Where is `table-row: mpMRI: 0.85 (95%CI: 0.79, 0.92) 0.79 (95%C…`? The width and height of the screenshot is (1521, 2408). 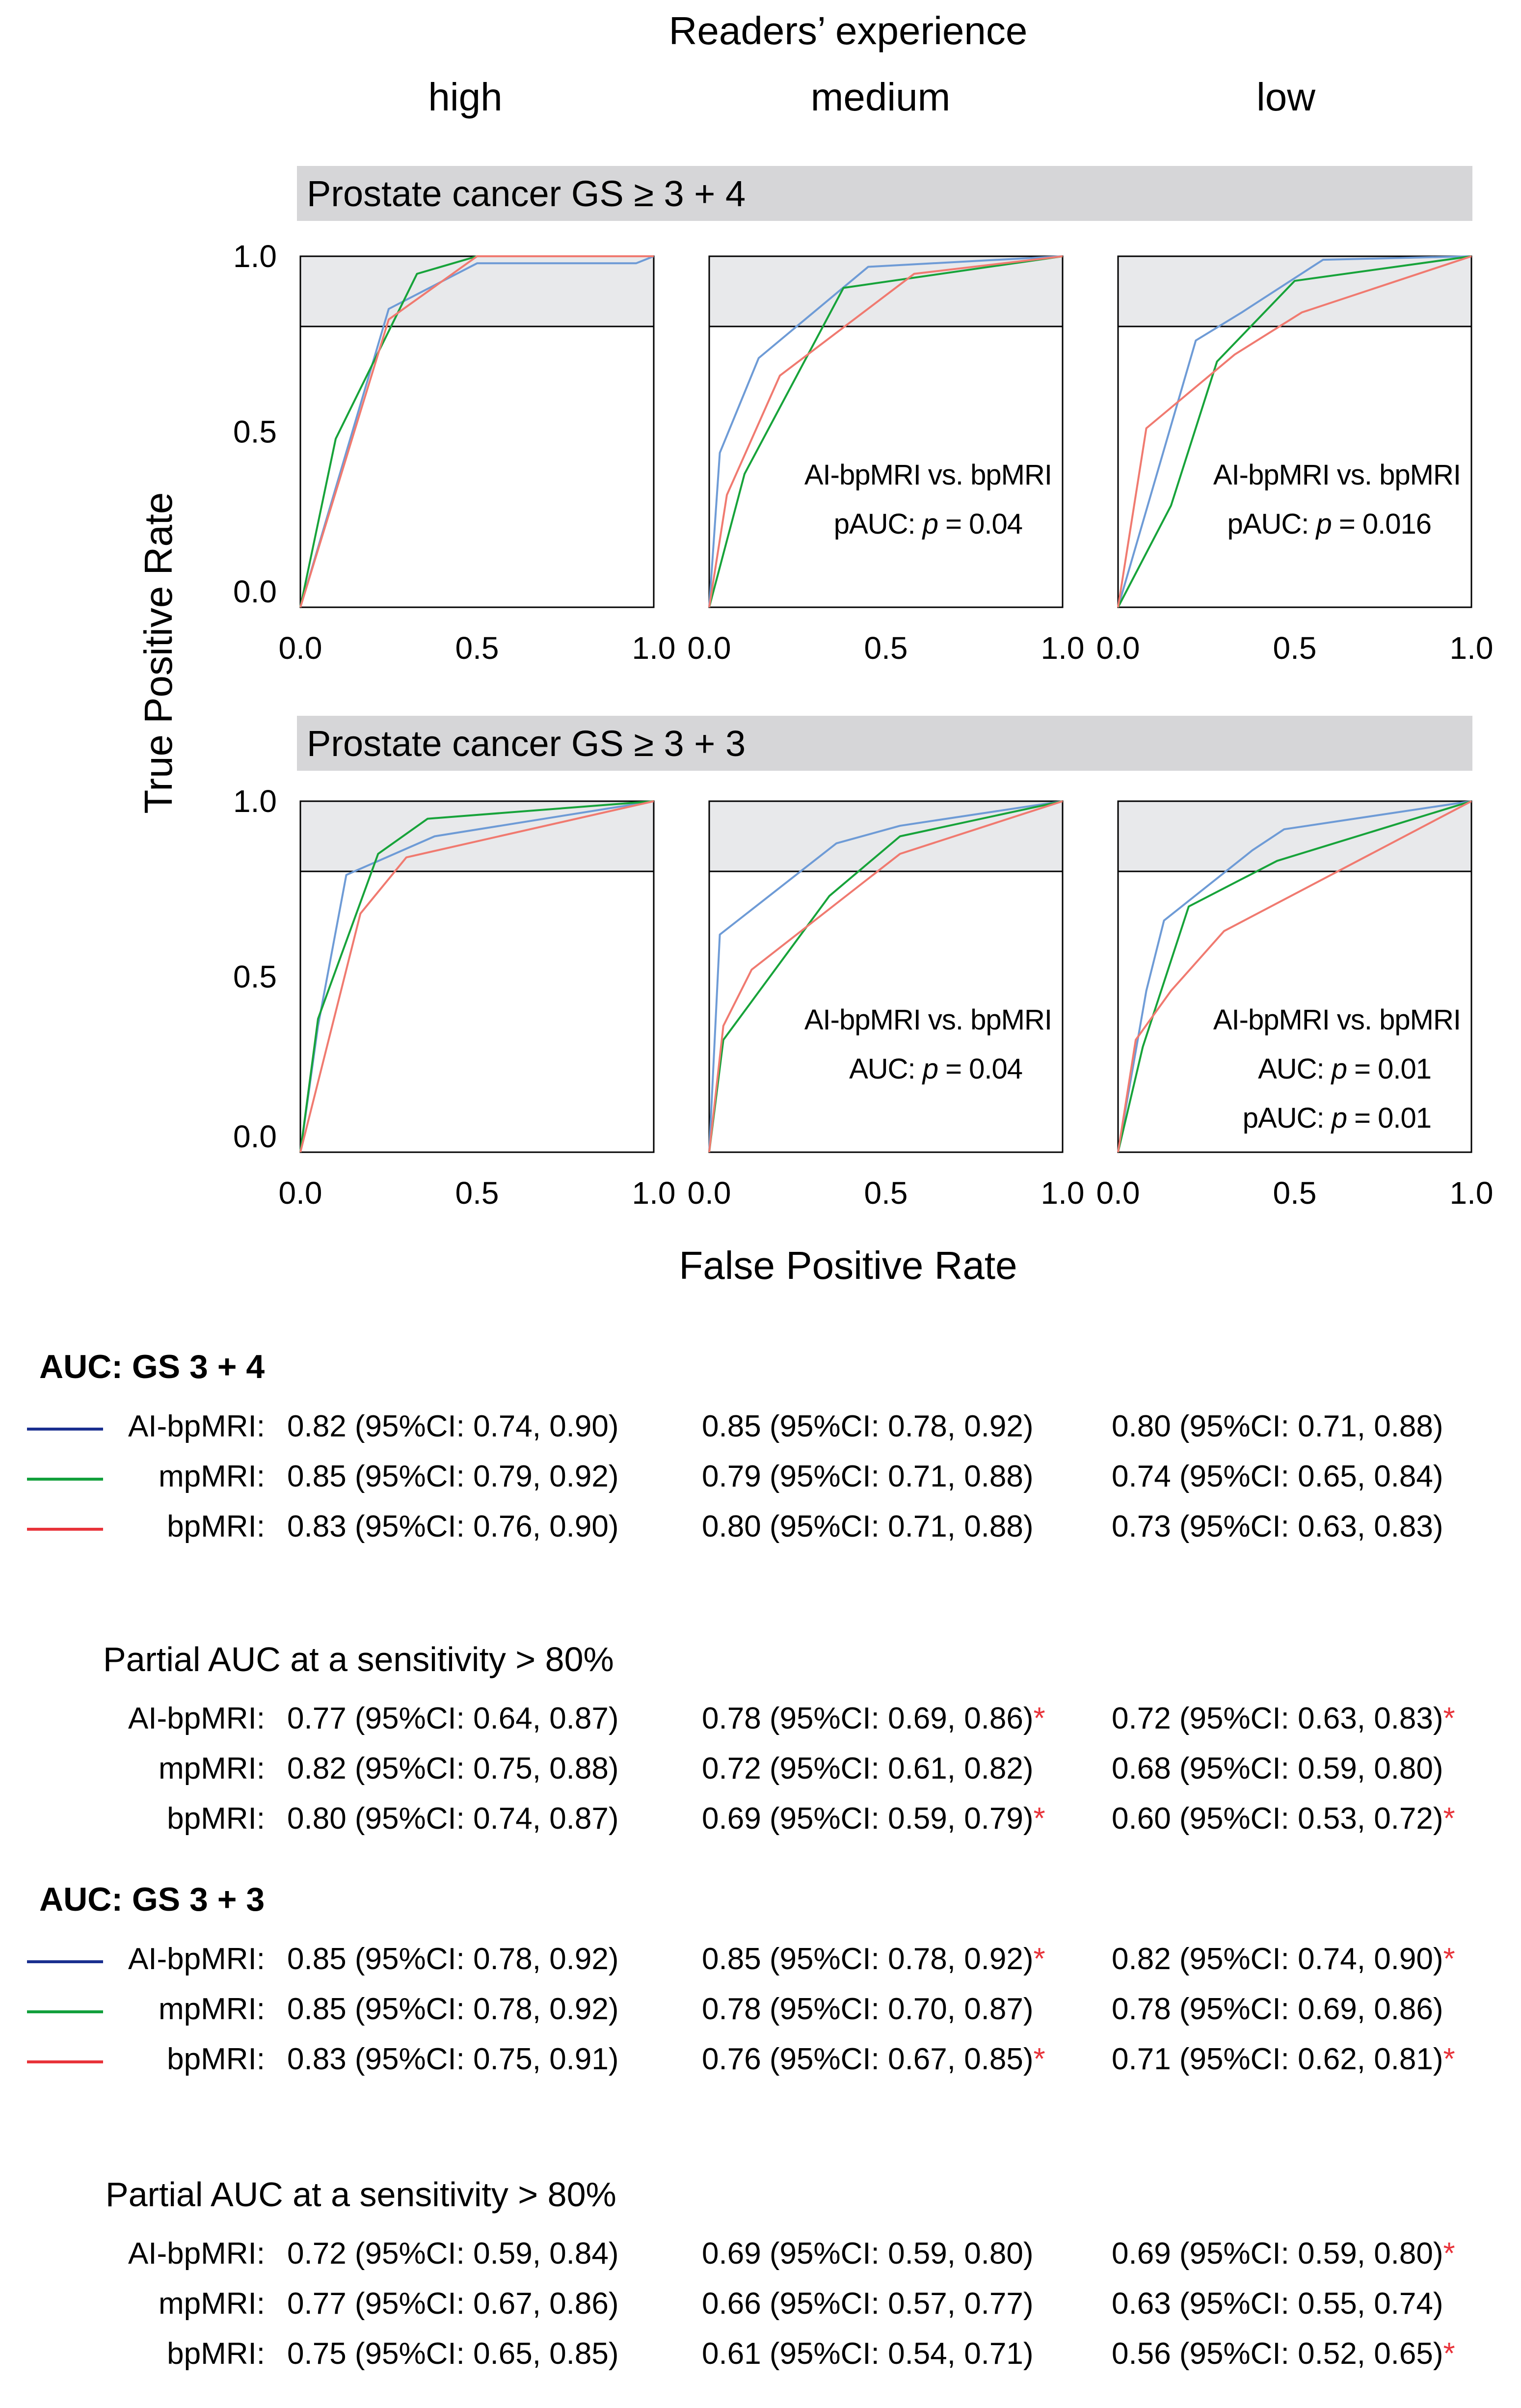 table-row: mpMRI: 0.85 (95%CI: 0.79, 0.92) 0.79 (95%C… is located at coordinates (760, 1484).